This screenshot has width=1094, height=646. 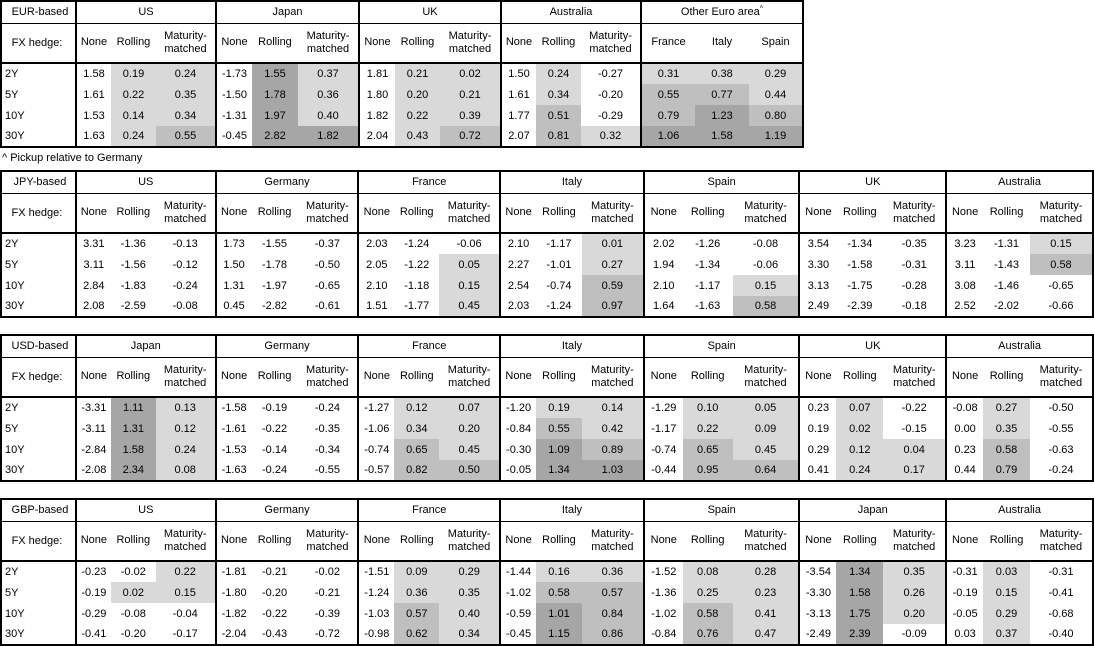 What do you see at coordinates (417, 592) in the screenshot?
I see `data-cell: 0.36` at bounding box center [417, 592].